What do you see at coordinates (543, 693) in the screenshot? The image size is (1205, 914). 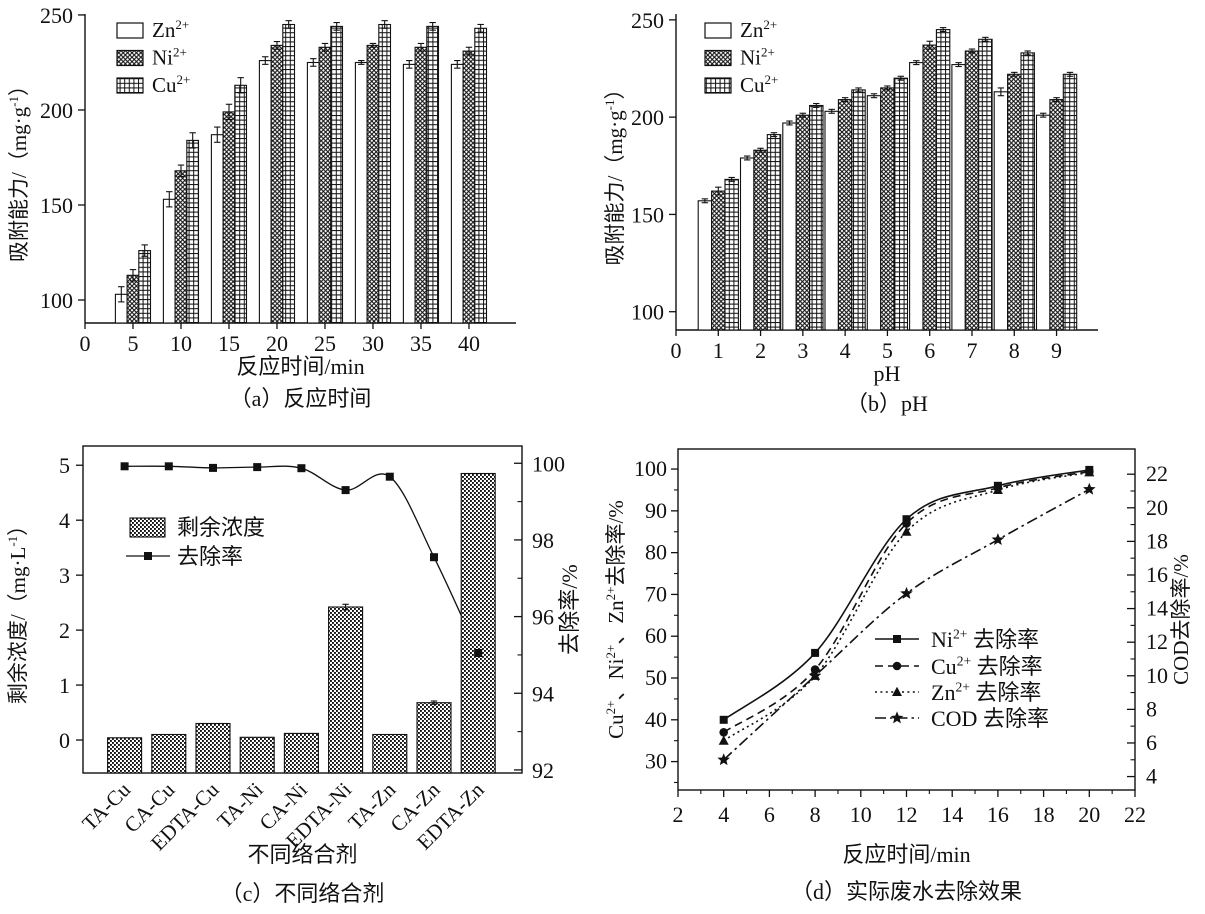 I see `y-tick-label-right: 94` at bounding box center [543, 693].